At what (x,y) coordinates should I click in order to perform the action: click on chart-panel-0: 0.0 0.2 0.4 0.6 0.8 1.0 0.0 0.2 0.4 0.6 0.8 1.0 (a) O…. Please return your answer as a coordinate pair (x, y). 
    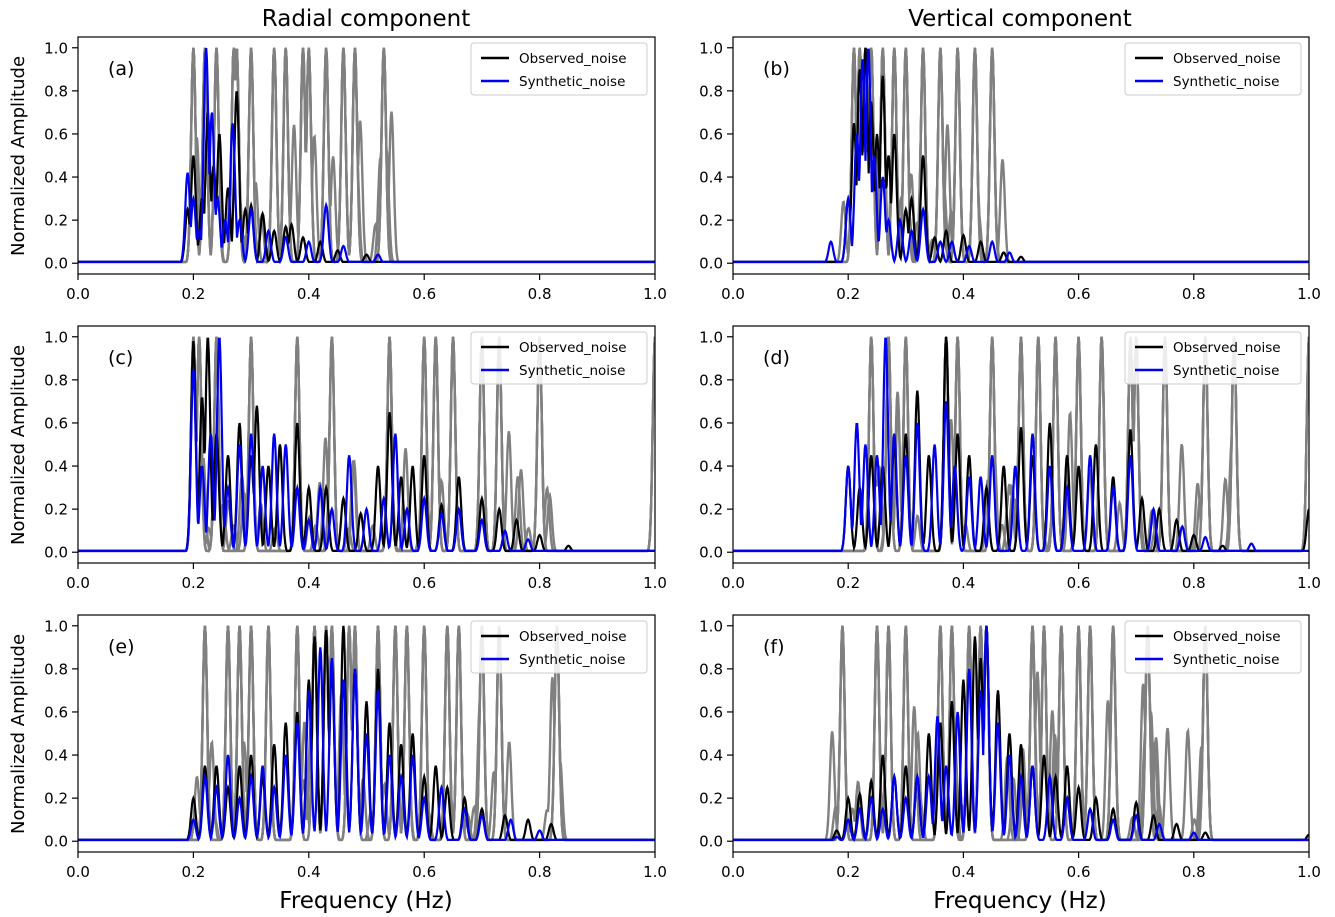
    Looking at the image, I should click on (355, 169).